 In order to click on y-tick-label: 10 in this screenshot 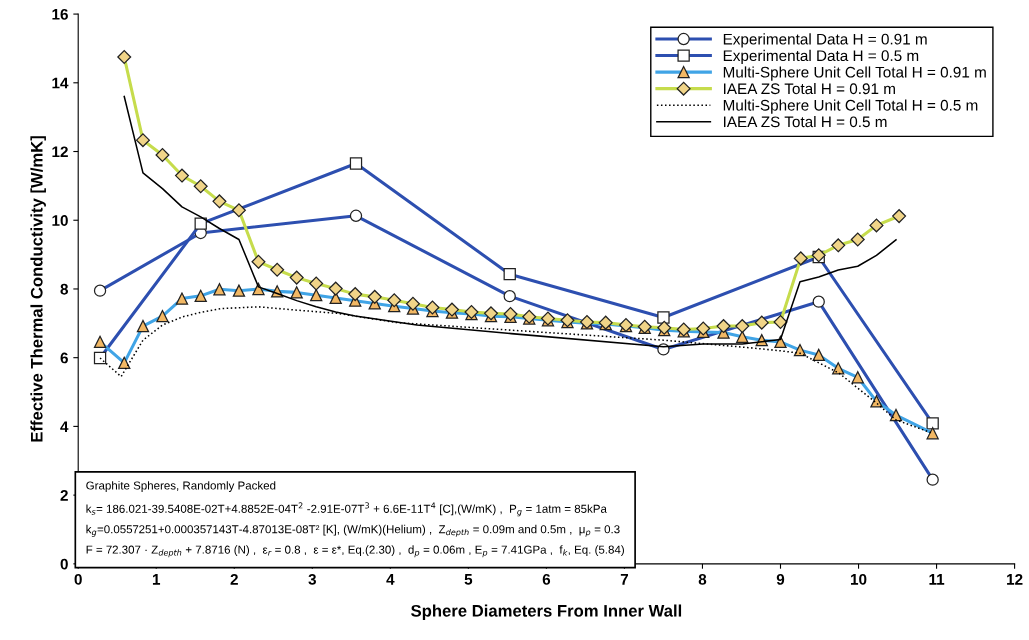, I will do `click(60, 220)`.